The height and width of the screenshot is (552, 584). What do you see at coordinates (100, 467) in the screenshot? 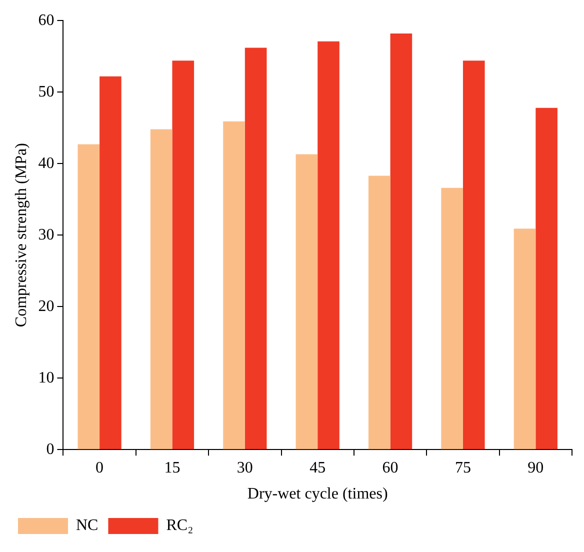
I see `x-tick-label: 0` at bounding box center [100, 467].